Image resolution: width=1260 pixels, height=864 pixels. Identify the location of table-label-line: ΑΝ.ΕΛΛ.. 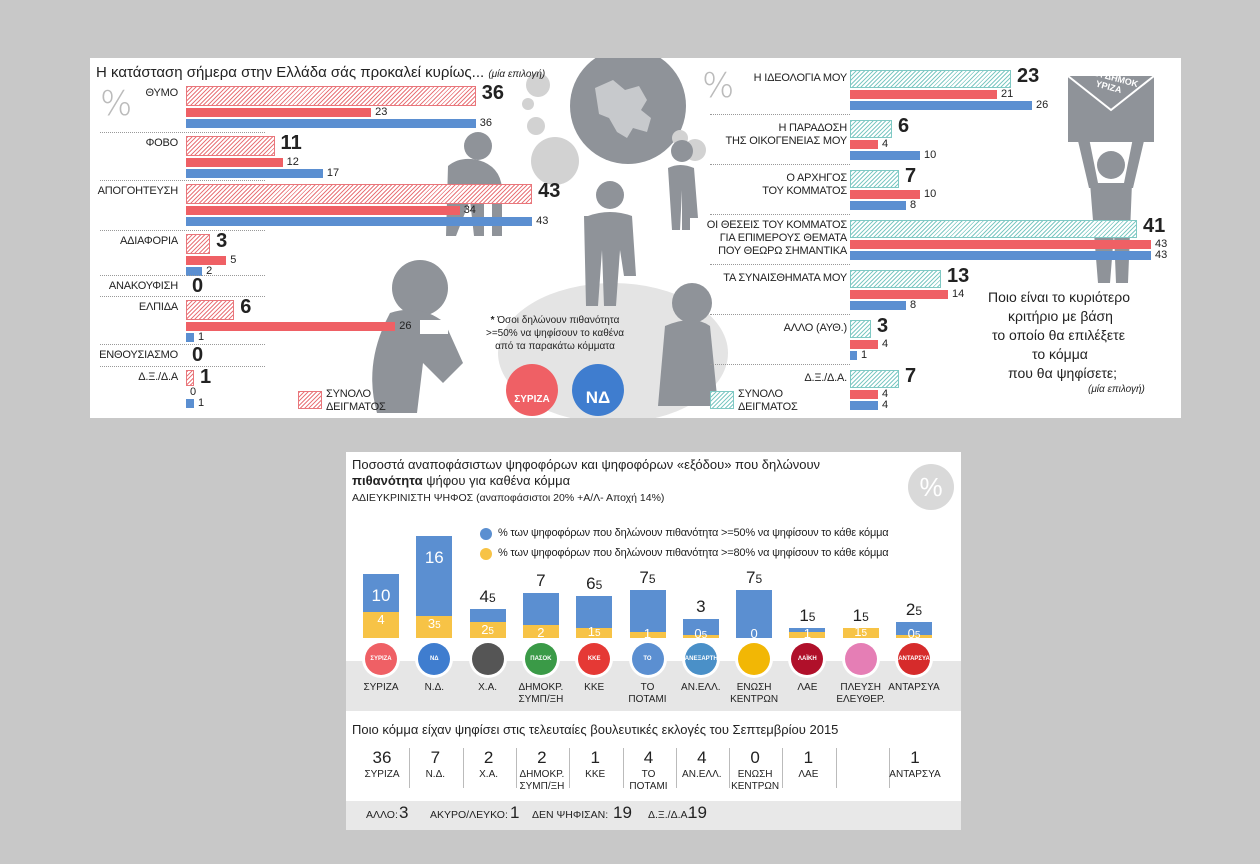
(702, 774).